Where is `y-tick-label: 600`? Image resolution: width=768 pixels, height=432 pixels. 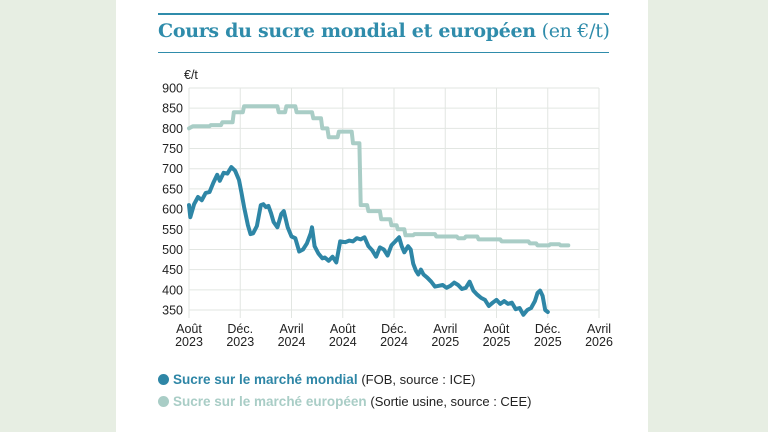 y-tick-label: 600 is located at coordinates (172, 210).